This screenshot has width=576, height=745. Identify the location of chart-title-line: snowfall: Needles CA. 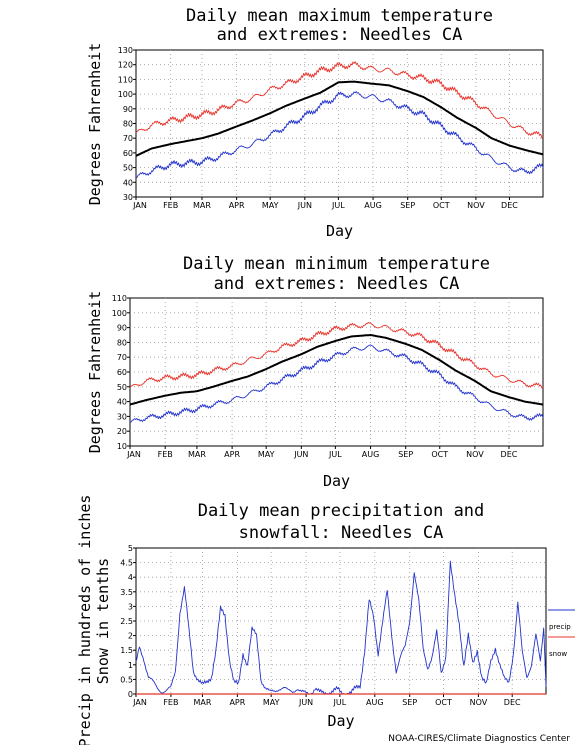
(341, 533).